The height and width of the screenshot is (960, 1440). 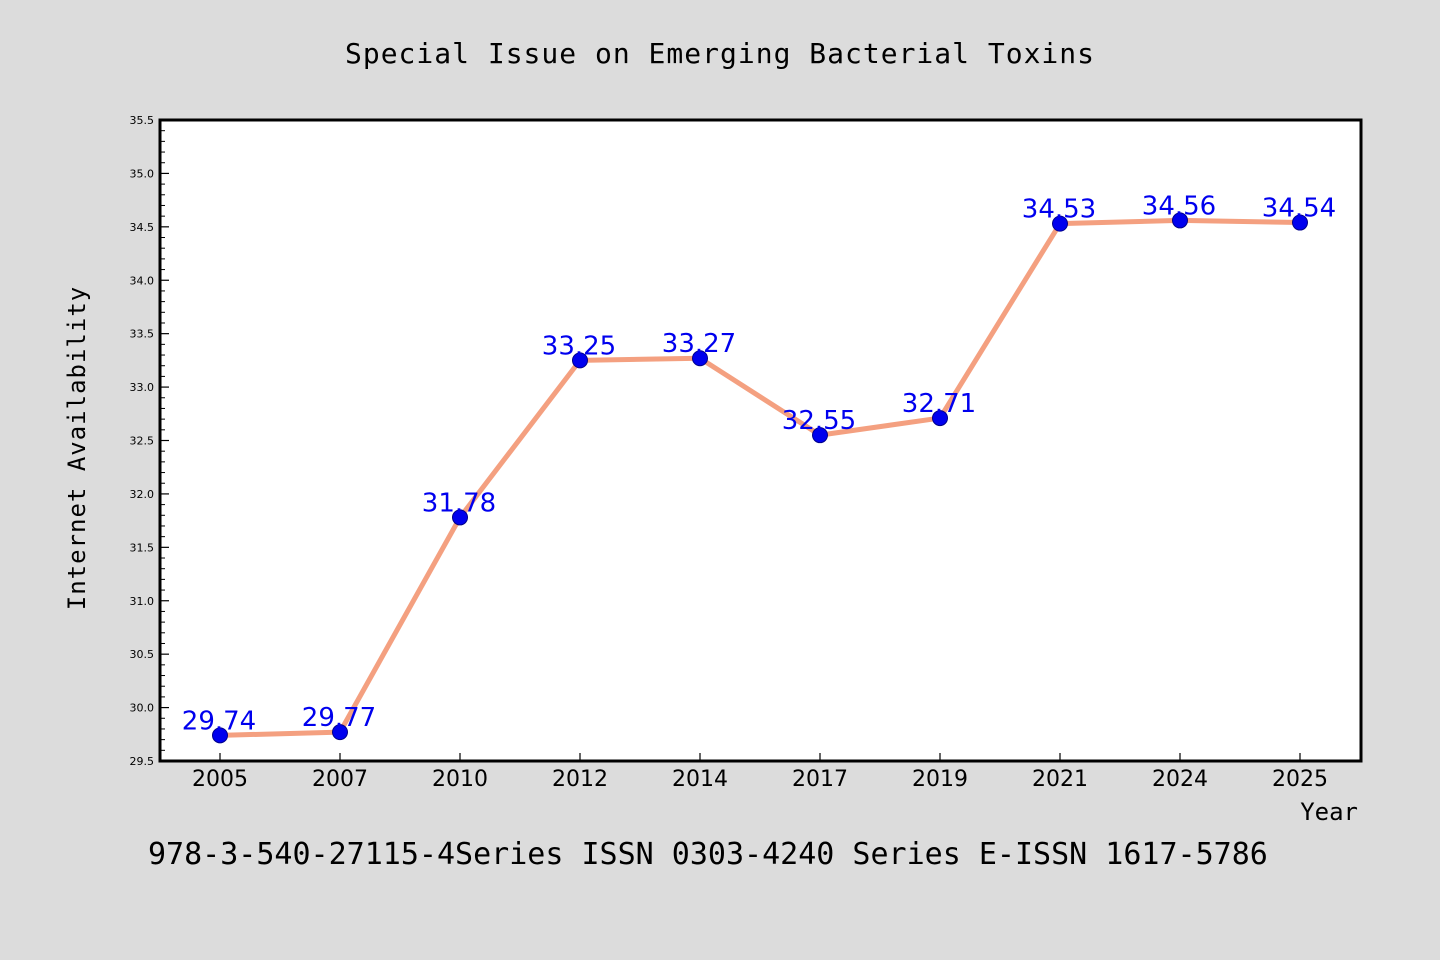 I want to click on y-tick-label: 31.0, so click(x=142, y=601).